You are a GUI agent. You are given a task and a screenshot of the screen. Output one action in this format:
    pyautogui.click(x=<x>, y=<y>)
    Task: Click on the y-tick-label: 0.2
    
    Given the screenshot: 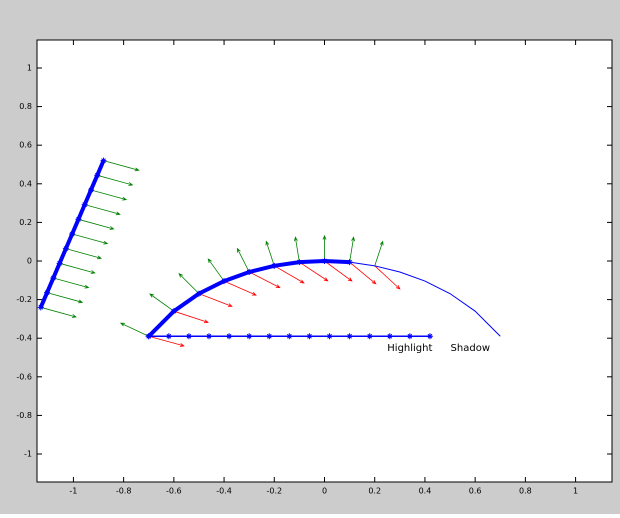 What is the action you would take?
    pyautogui.click(x=25, y=222)
    